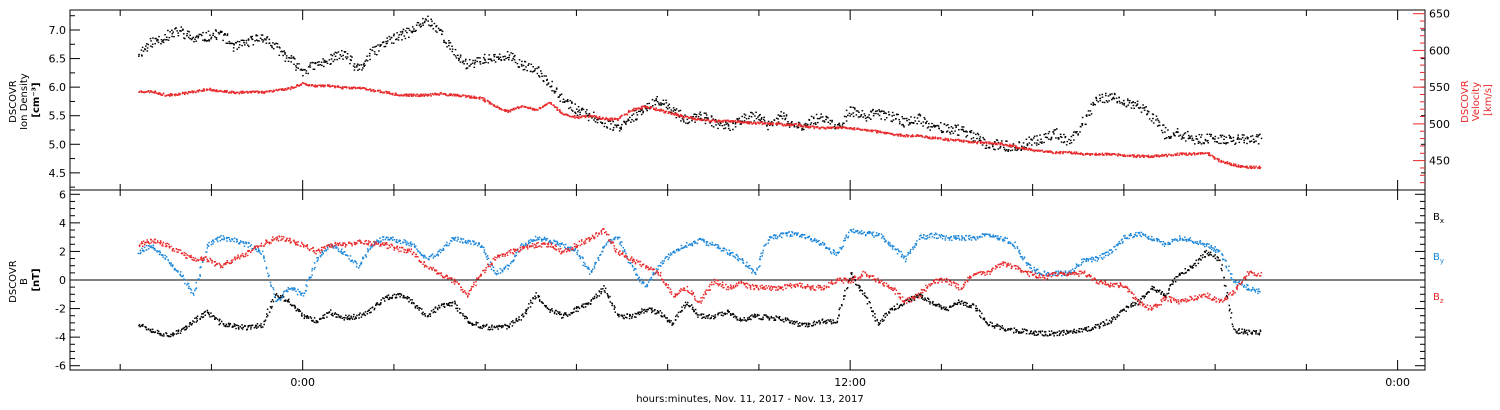 The image size is (1500, 410). I want to click on top-right-ylabel: DSCOVR Velocity [km/s], so click(1477, 100).